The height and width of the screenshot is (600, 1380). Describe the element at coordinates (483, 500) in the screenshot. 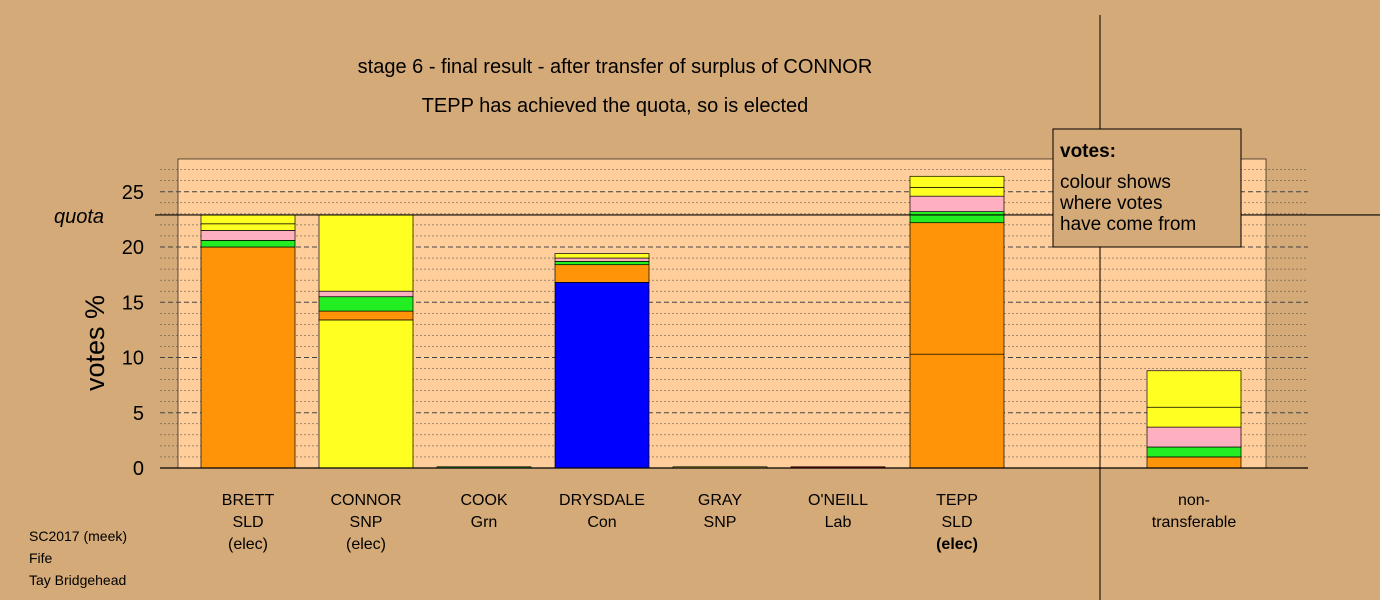

I see `candidate-label-cook-name: COOK` at that location.